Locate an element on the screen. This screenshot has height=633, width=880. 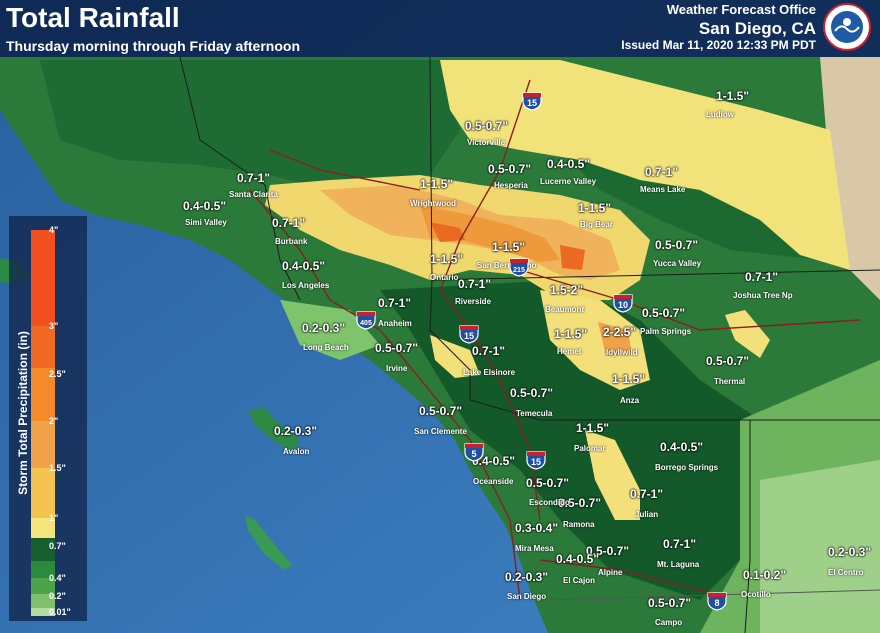
city-label: Palm Springs is located at coordinates (666, 331).